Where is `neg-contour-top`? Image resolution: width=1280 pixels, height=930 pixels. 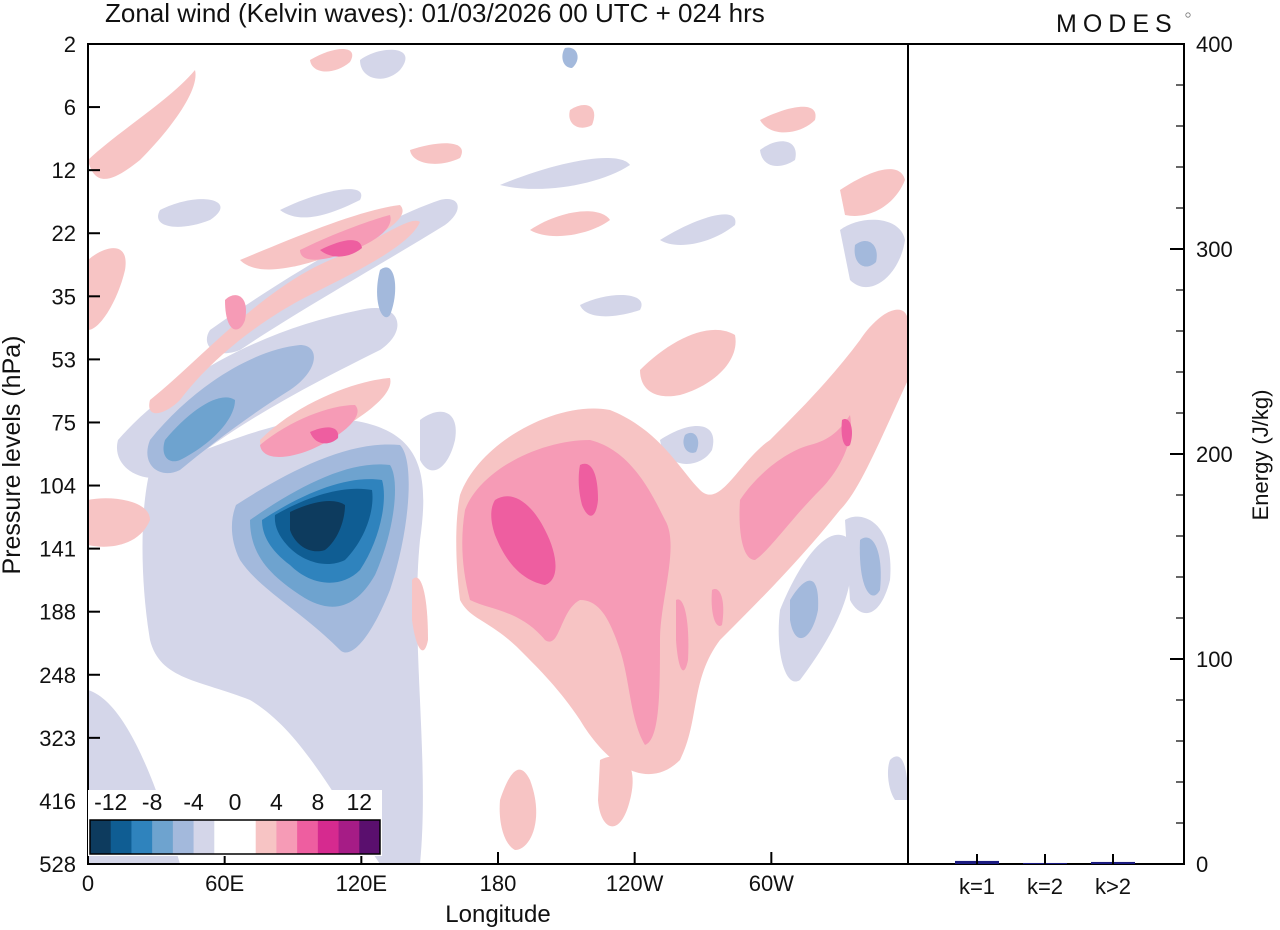
neg-contour-top is located at coordinates (383, 64).